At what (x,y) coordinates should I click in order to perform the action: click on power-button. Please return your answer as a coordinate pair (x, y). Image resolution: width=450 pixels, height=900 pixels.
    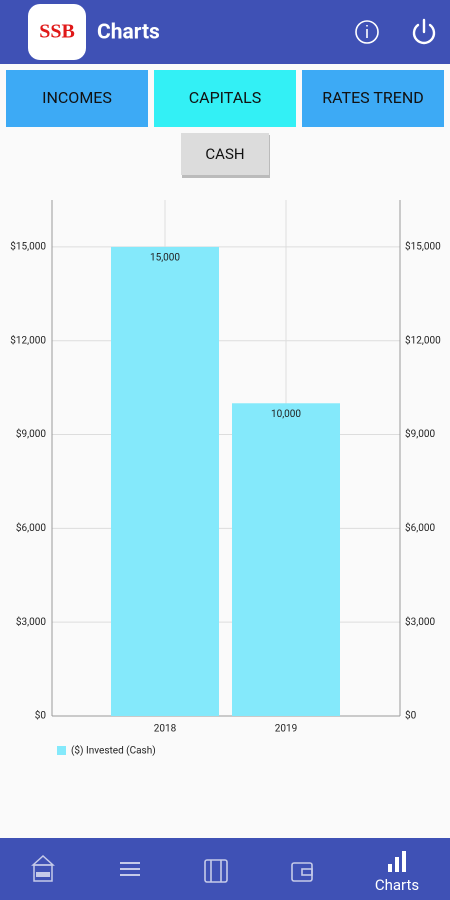
    Looking at the image, I should click on (424, 31).